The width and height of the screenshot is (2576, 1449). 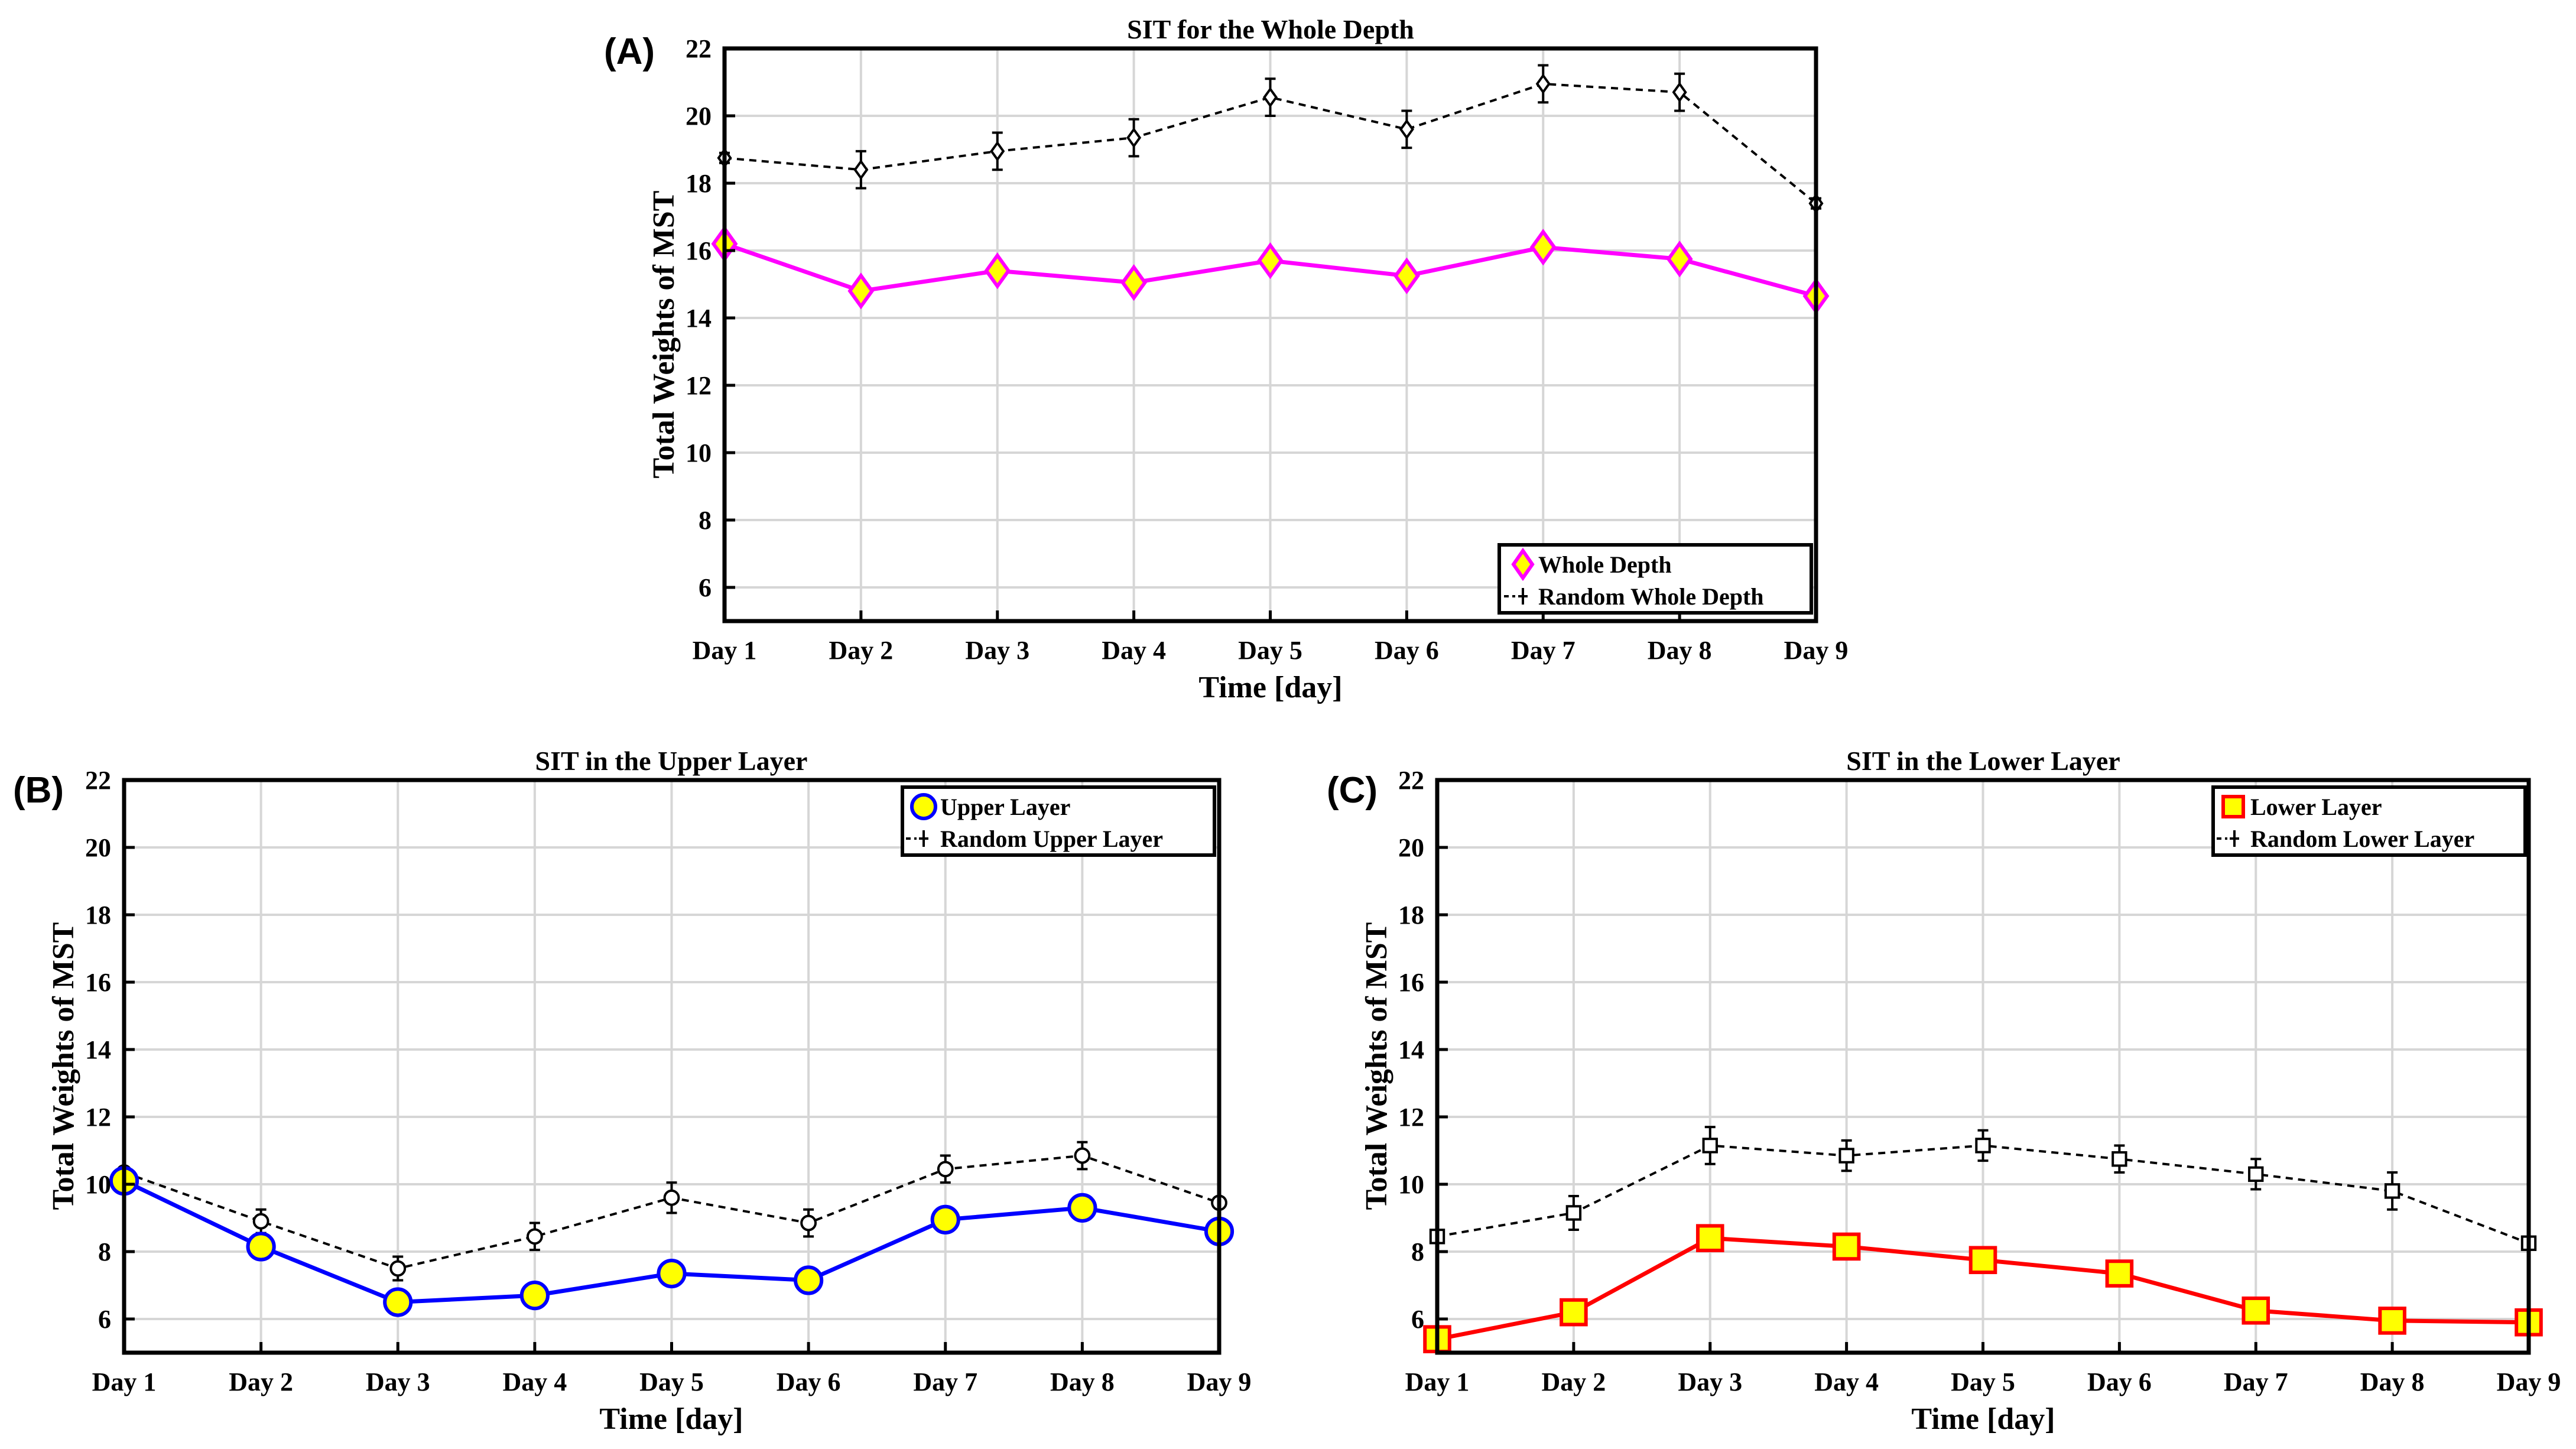 What do you see at coordinates (705, 521) in the screenshot?
I see `y-tick-label-a-1: 8` at bounding box center [705, 521].